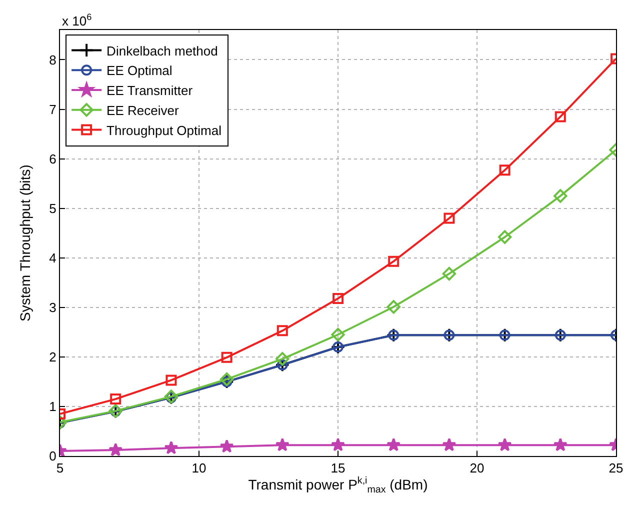 The image size is (636, 511). Describe the element at coordinates (338, 486) in the screenshot. I see `x-axis-title: Transmit power P$^{k,i}$$_{max}$ (dBm)` at that location.